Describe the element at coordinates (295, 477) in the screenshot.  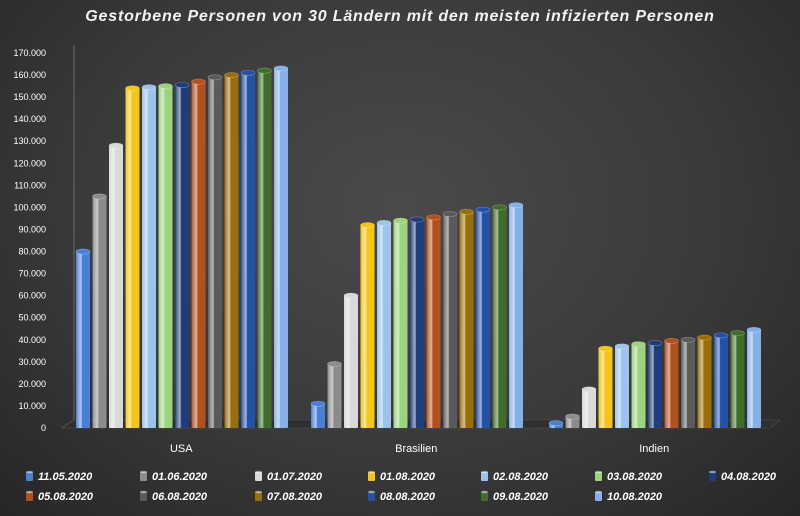
I see `legend-label: 01.07.2020` at that location.